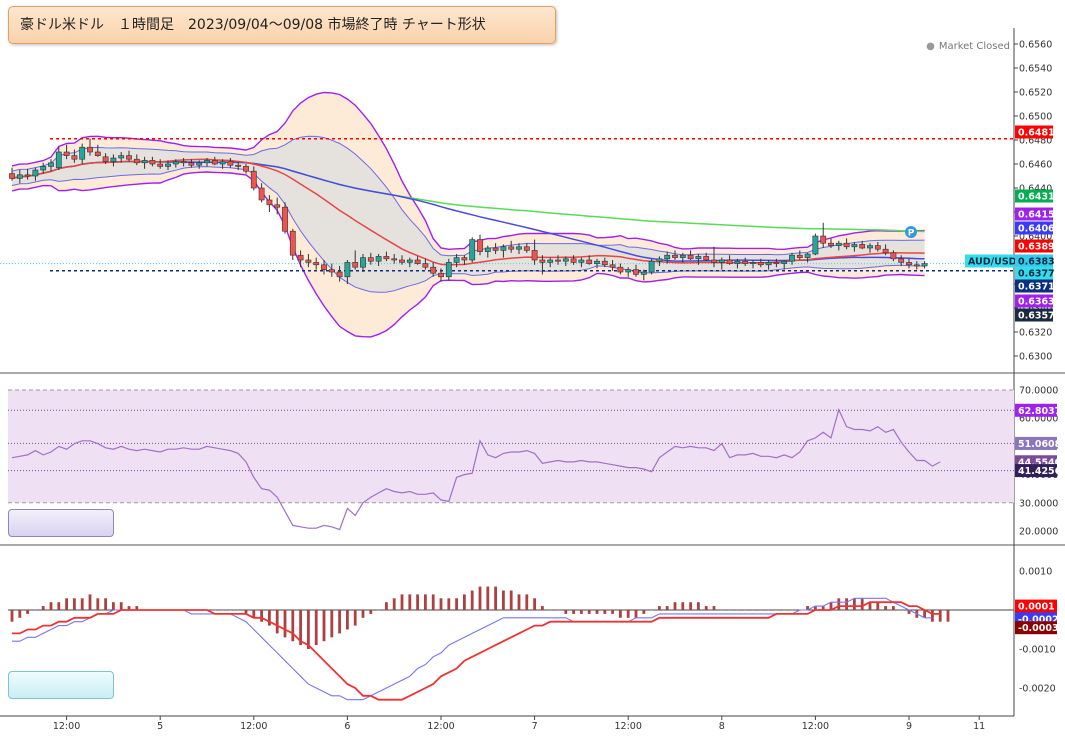  I want to click on price-tag-label: 0.6406, so click(1036, 229).